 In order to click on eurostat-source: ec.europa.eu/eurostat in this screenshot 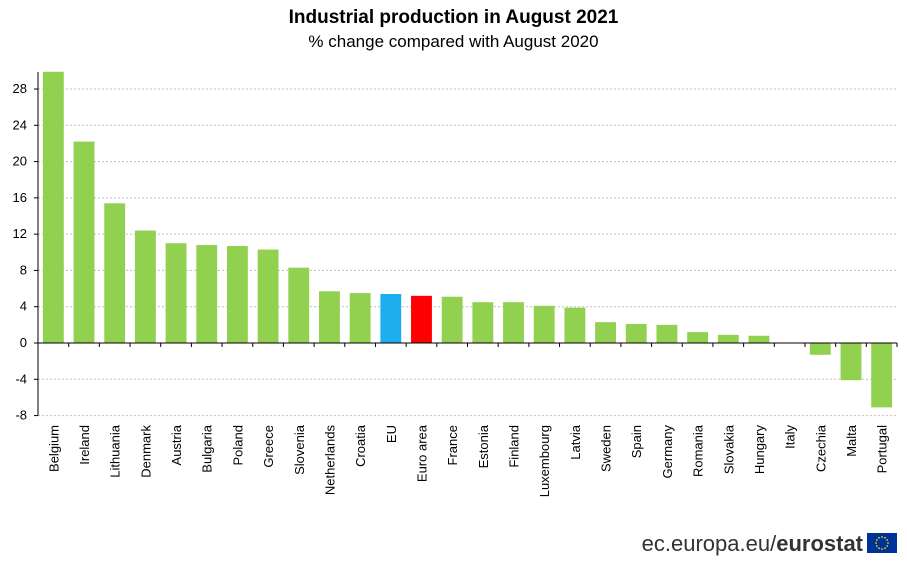, I will do `click(752, 543)`.